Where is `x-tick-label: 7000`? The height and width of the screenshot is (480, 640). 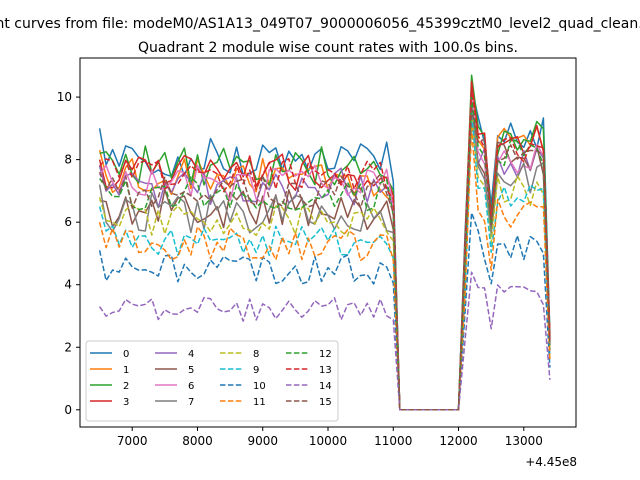
x-tick-label: 7000 is located at coordinates (132, 441).